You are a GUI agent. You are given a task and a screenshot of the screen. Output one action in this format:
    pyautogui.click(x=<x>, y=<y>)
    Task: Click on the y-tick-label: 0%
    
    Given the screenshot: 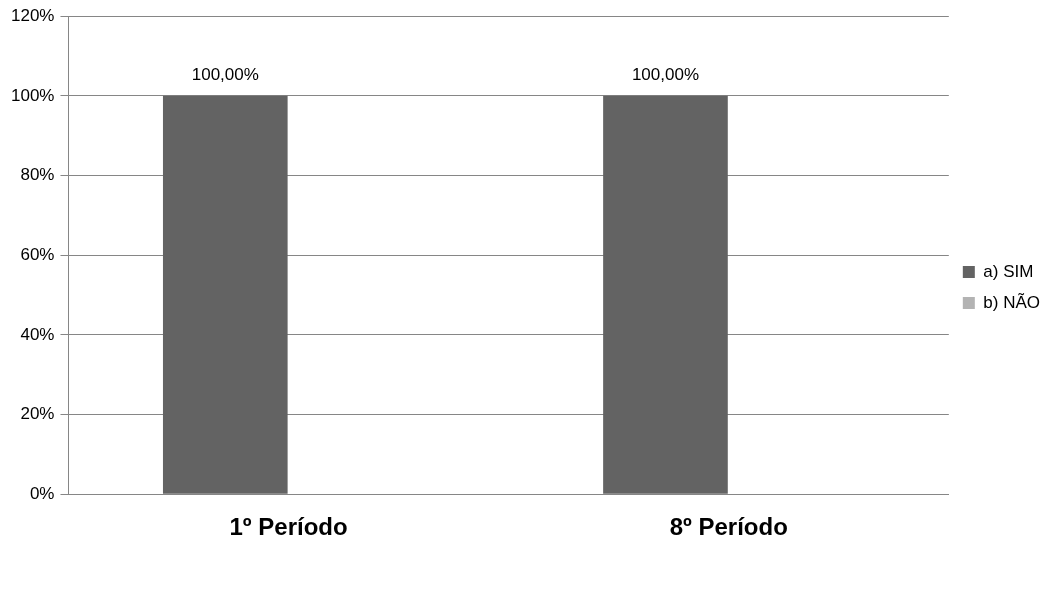 What is the action you would take?
    pyautogui.click(x=42, y=493)
    